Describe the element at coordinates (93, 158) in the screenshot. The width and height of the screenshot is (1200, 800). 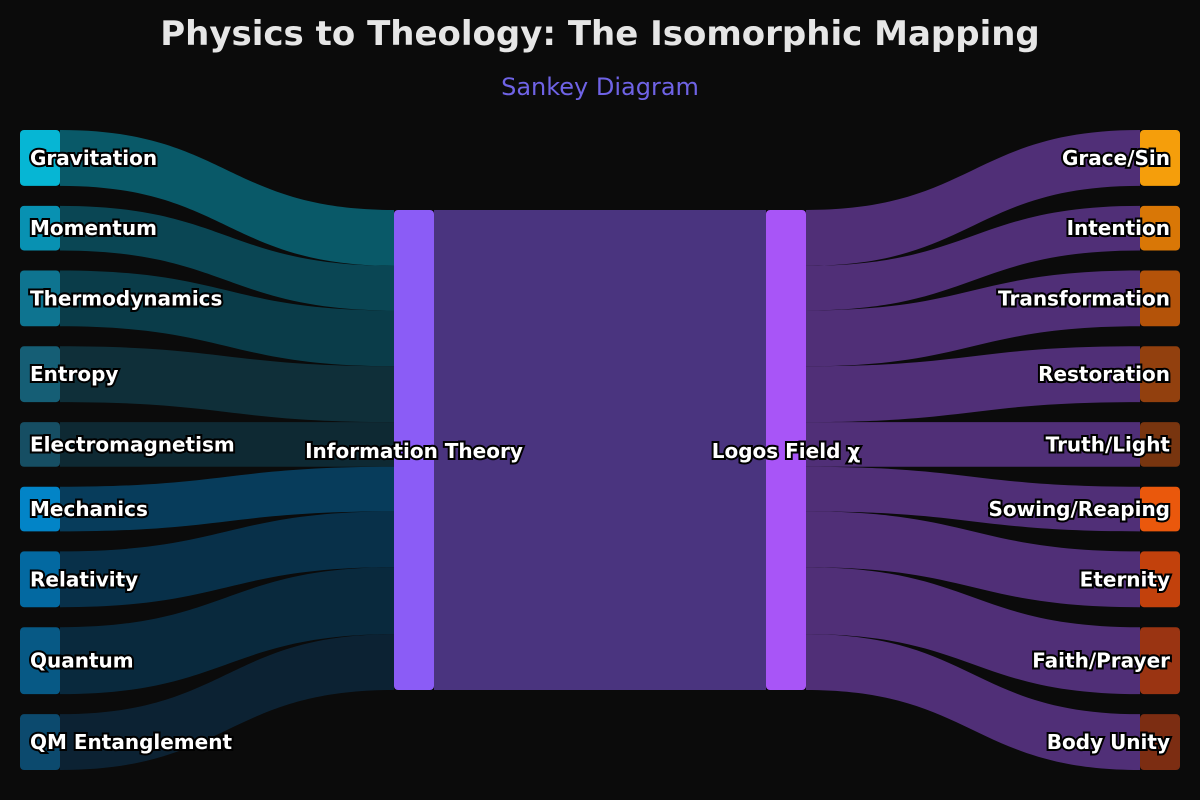
I see `source-label-0: Gravitation` at that location.